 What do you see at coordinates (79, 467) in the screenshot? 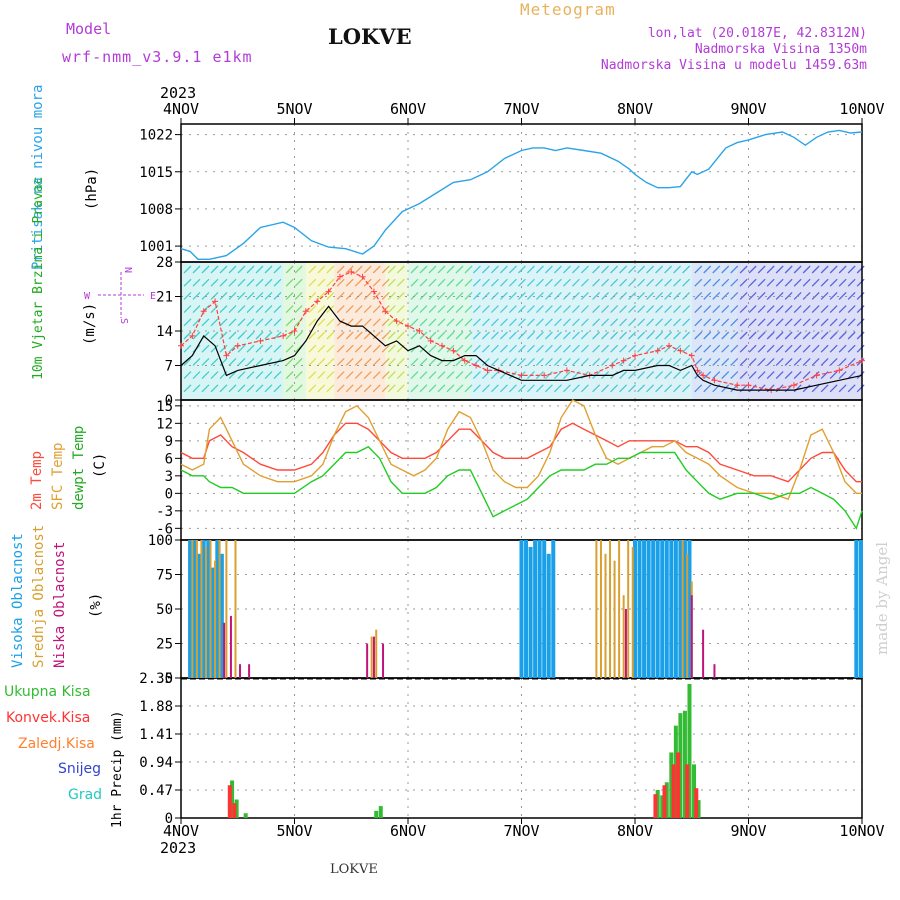
I see `temp-label-dew: dewpt Temp` at bounding box center [79, 467].